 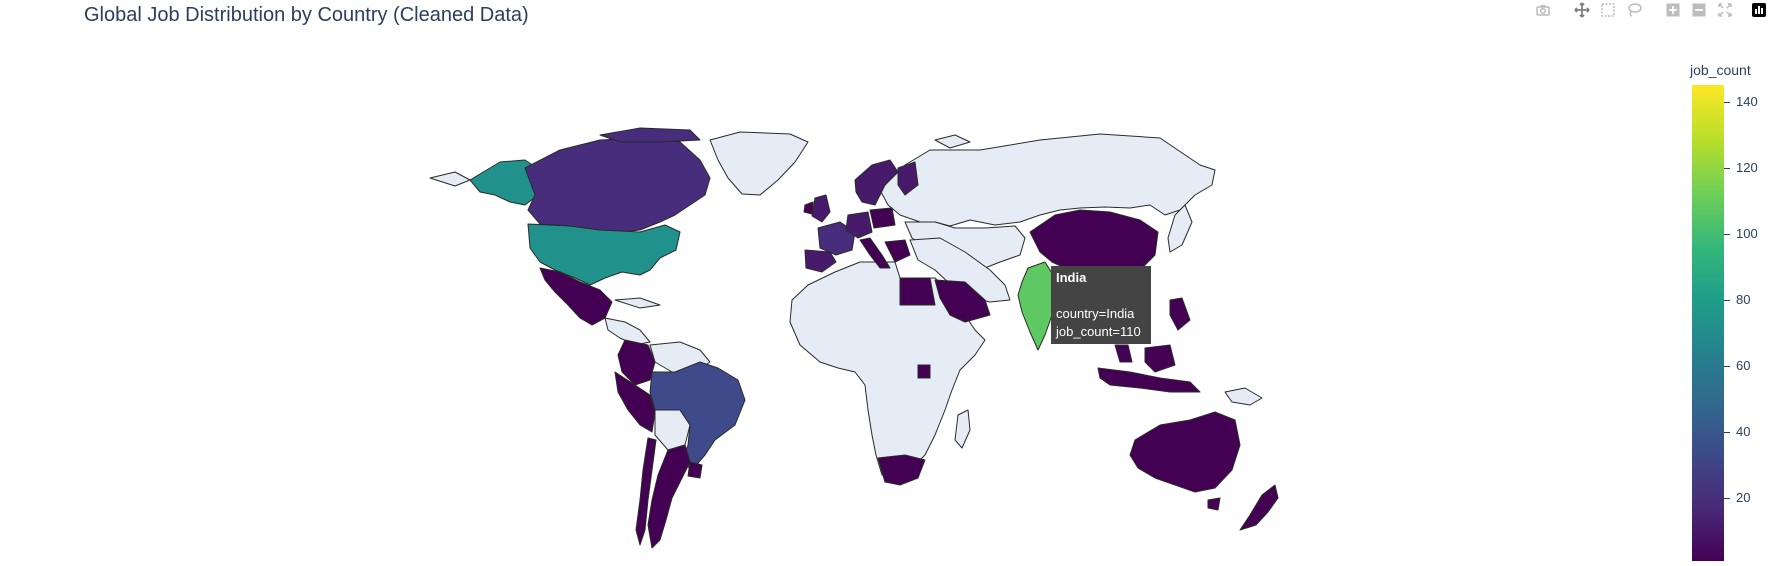 I want to click on colorbar-title: job_count, so click(x=1720, y=70).